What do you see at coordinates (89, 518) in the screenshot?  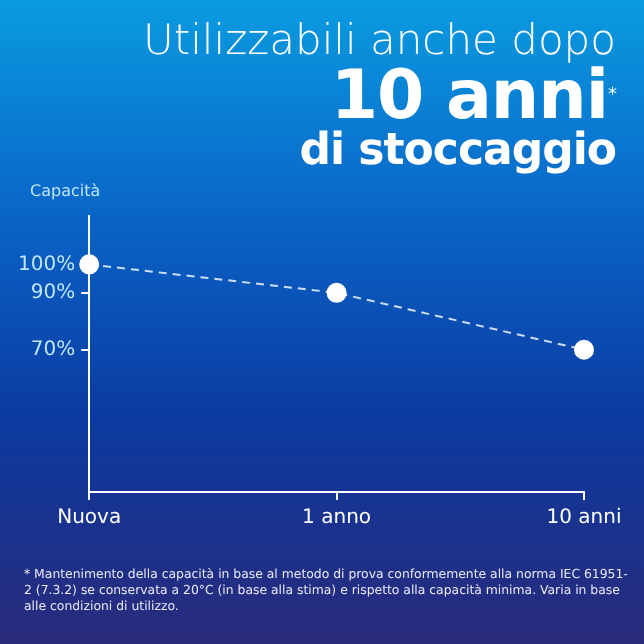 I see `x-tick-label: Nuova` at bounding box center [89, 518].